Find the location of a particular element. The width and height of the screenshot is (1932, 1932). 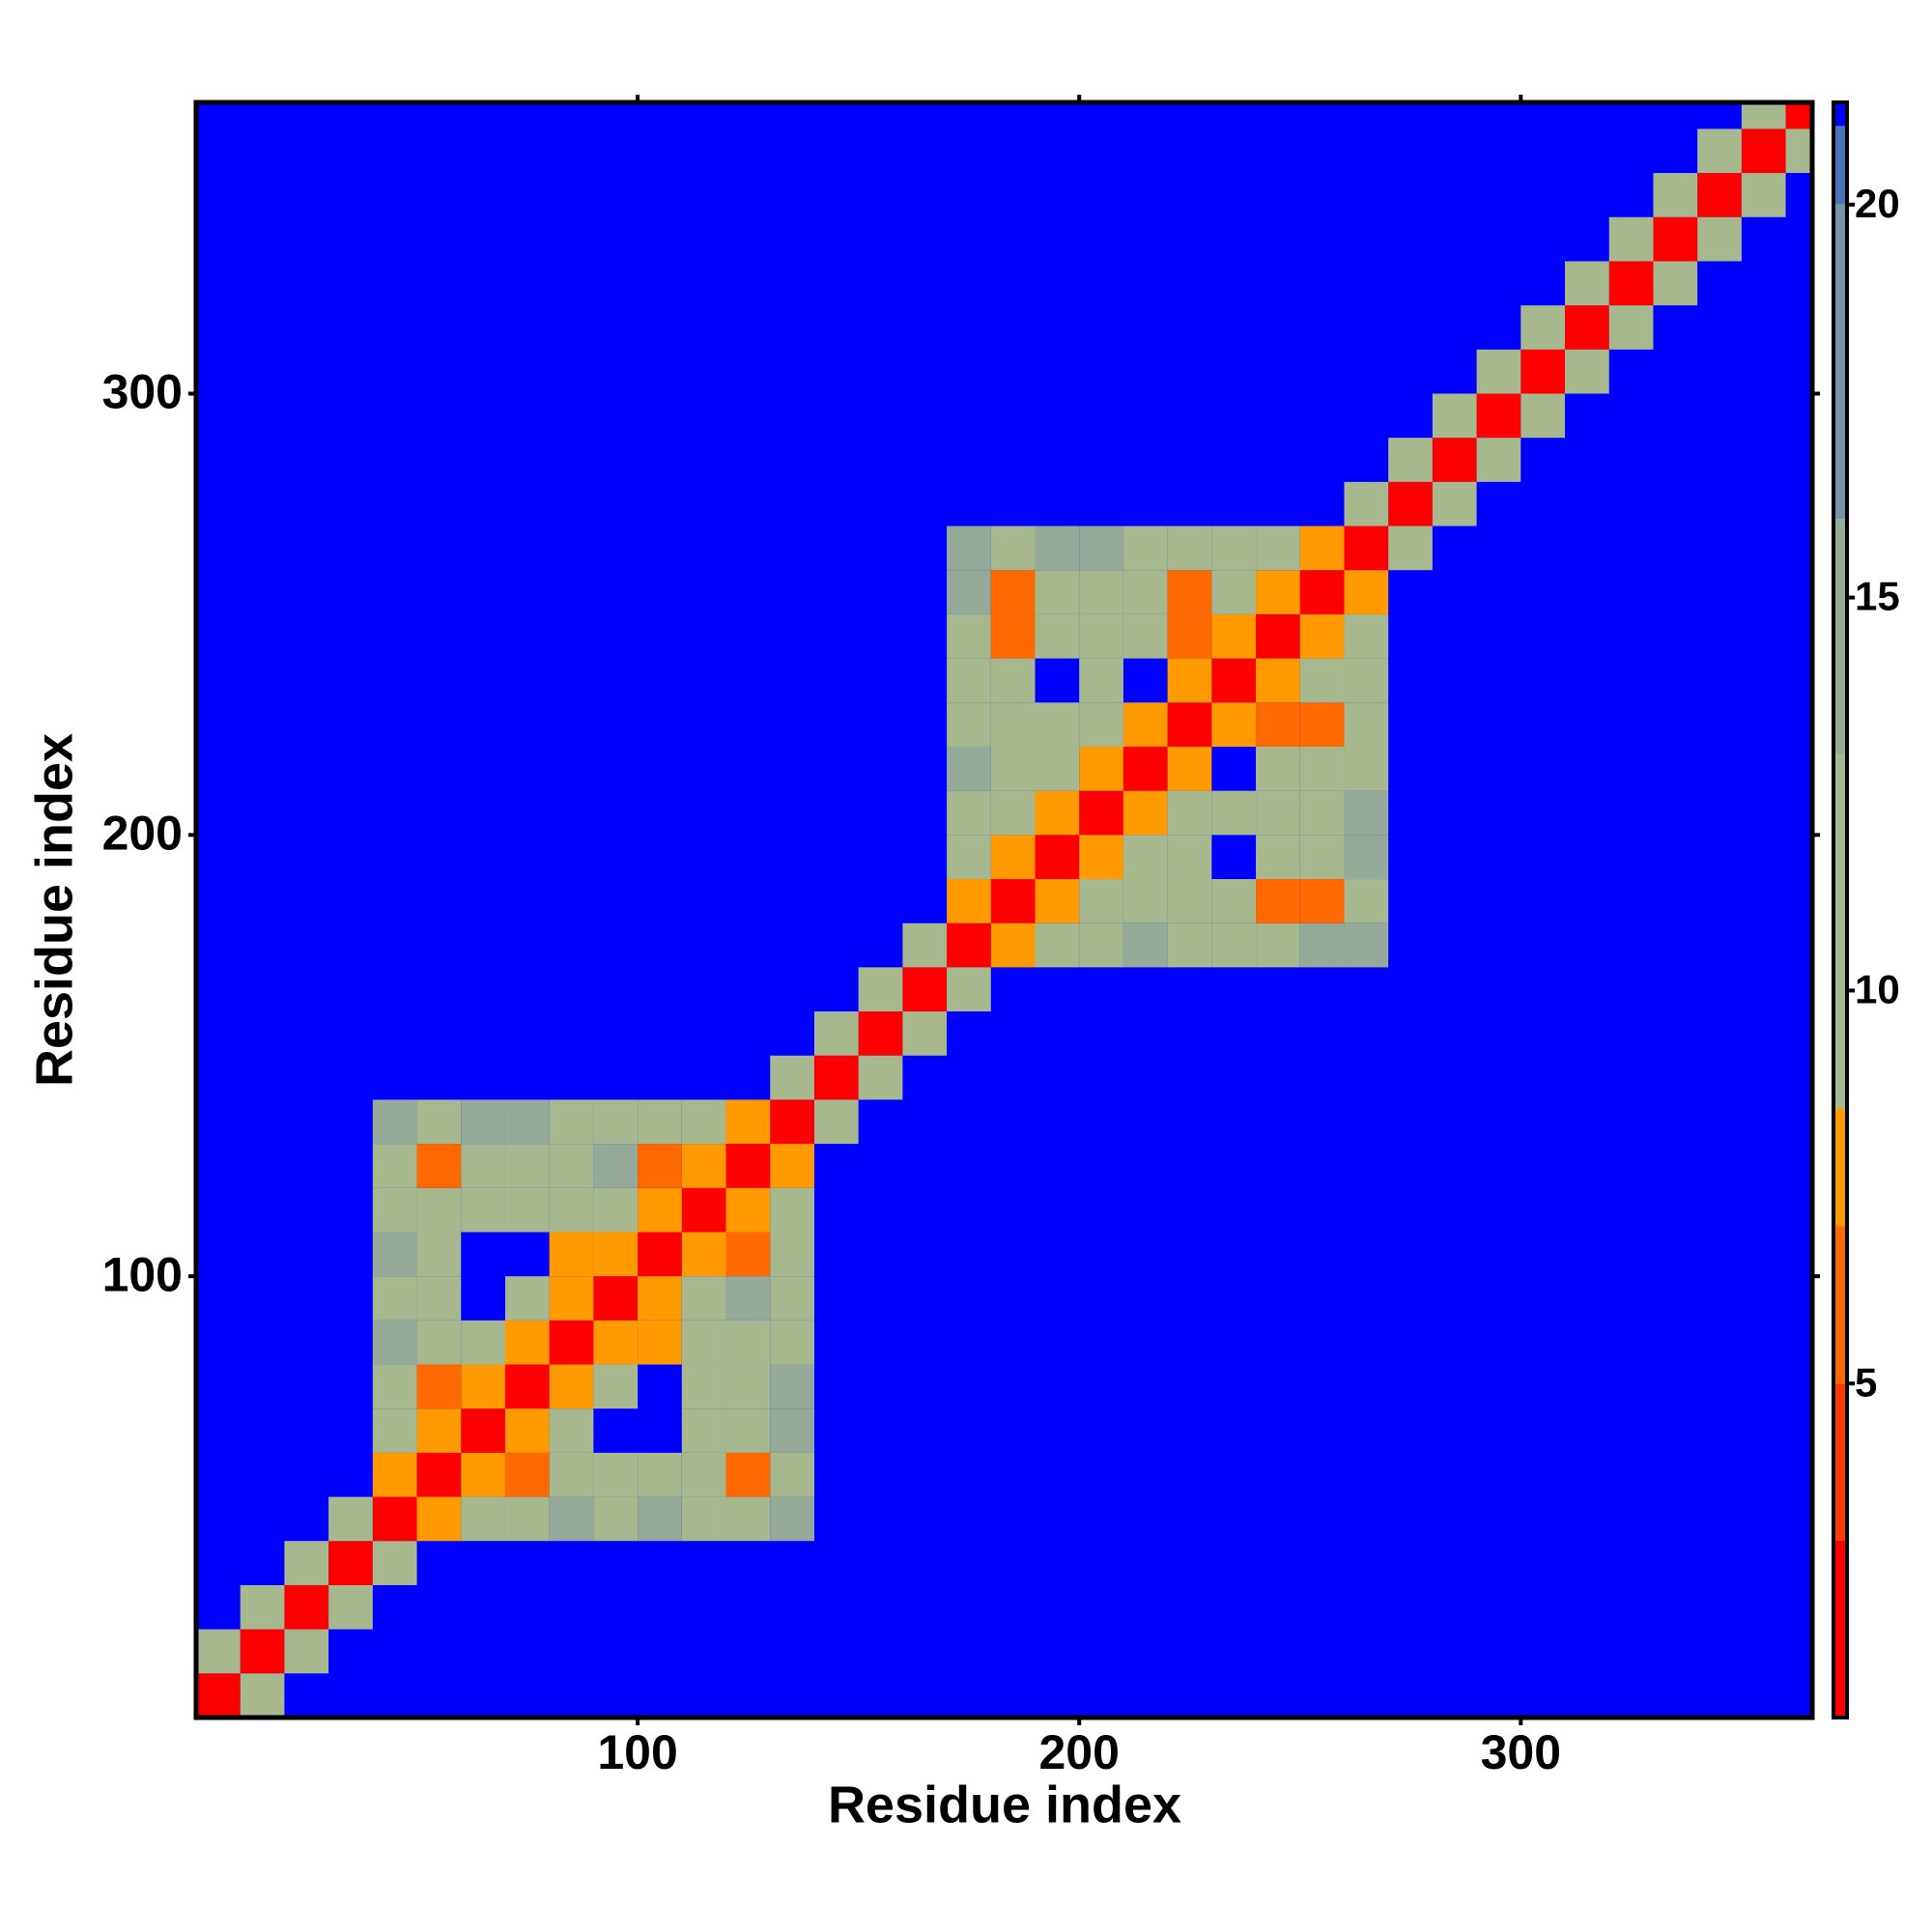

x-tick-label: 100 is located at coordinates (637, 1752).